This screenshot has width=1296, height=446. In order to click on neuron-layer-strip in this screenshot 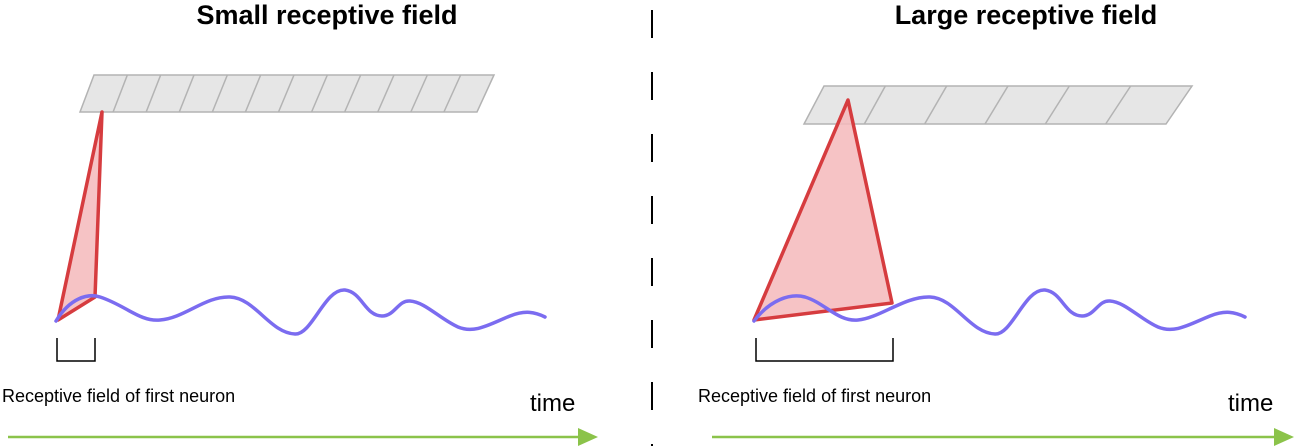, I will do `click(998, 105)`.